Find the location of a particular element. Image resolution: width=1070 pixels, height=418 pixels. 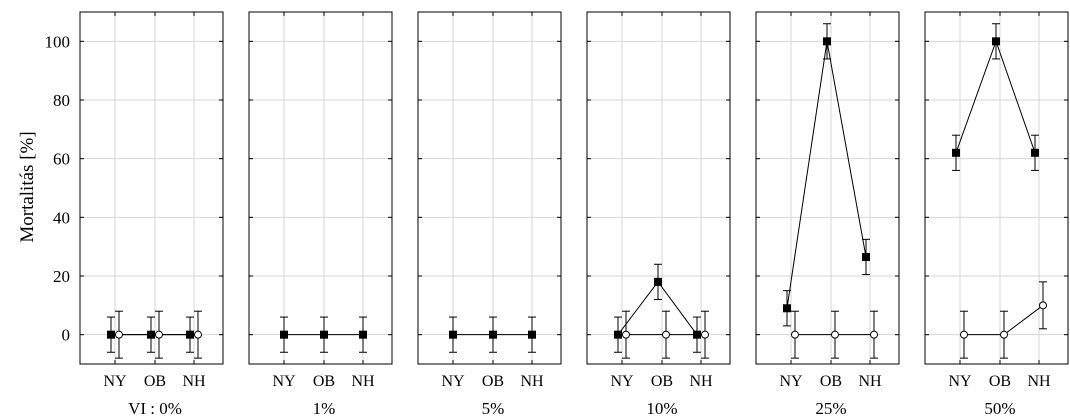

panel-4: NY OB NH 10% is located at coordinates (658, 214).